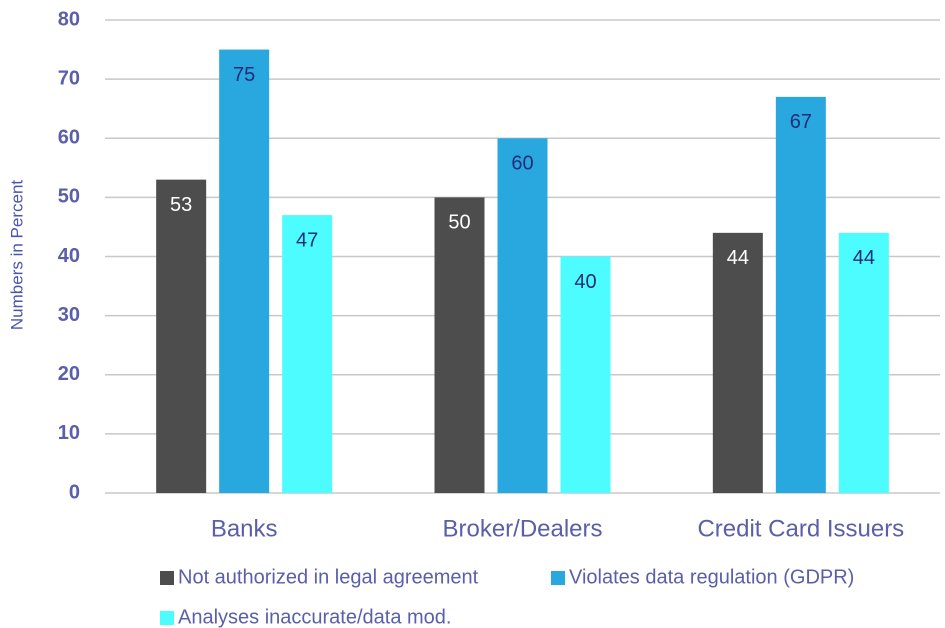 This screenshot has height=628, width=945. I want to click on legend-label: Analyses inaccurate/data mod., so click(315, 617).